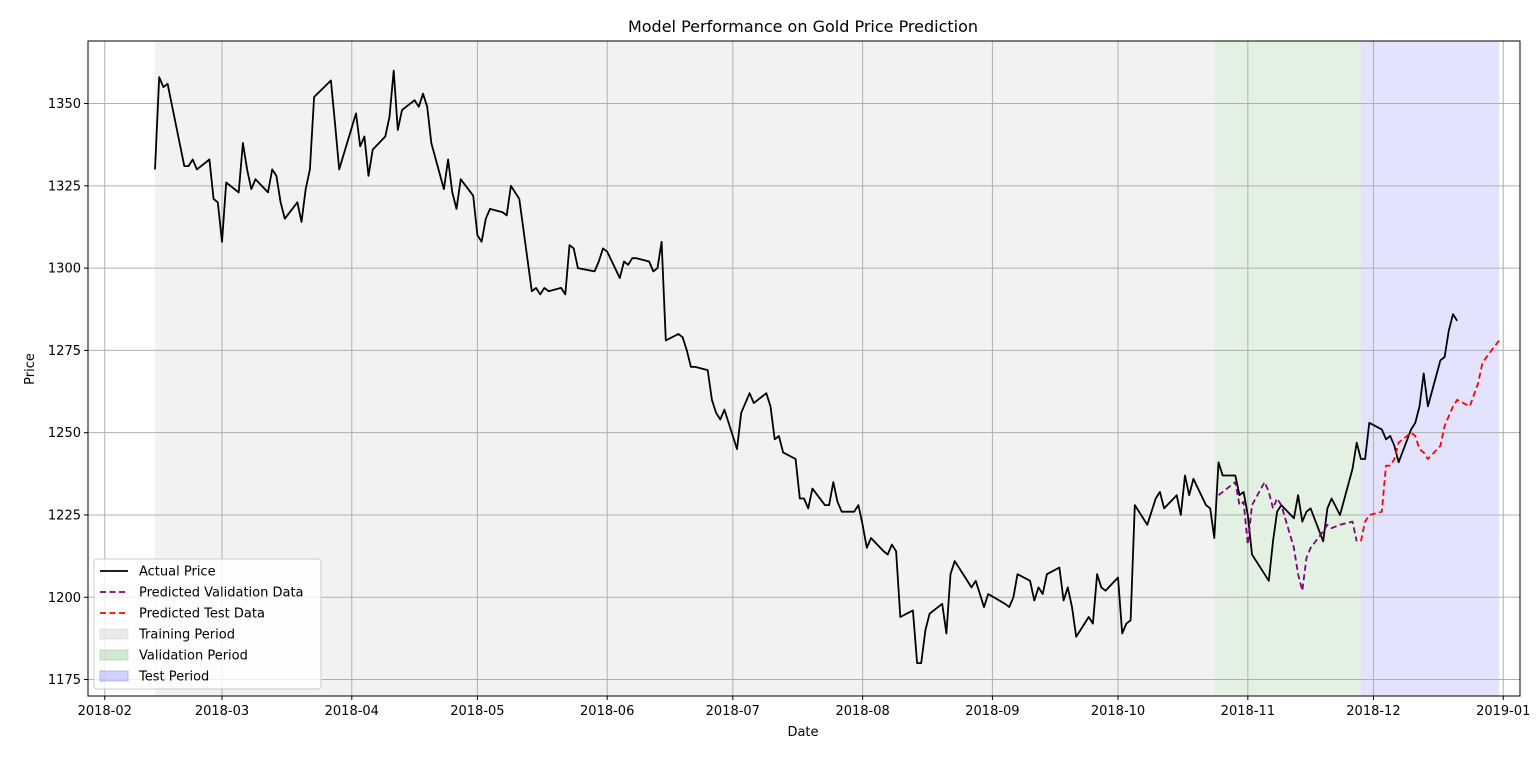  Describe the element at coordinates (1373, 711) in the screenshot. I see `x-tick-label: 2018-12` at that location.